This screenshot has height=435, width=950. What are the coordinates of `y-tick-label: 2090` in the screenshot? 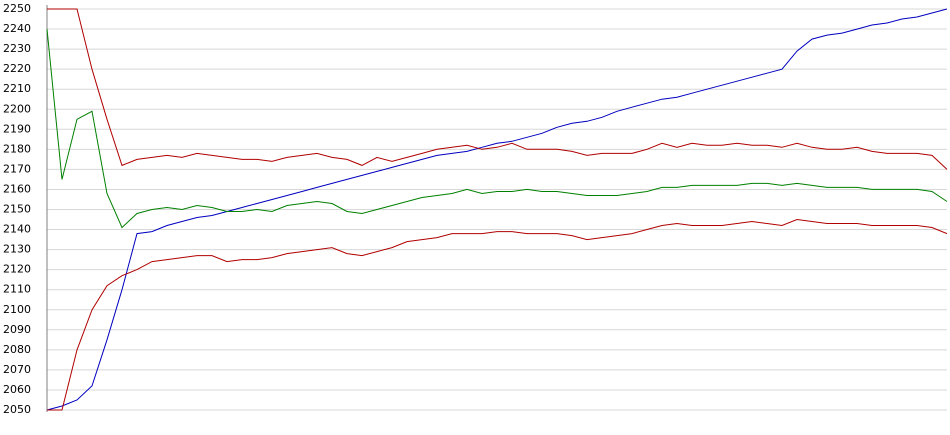 It's located at (17, 329).